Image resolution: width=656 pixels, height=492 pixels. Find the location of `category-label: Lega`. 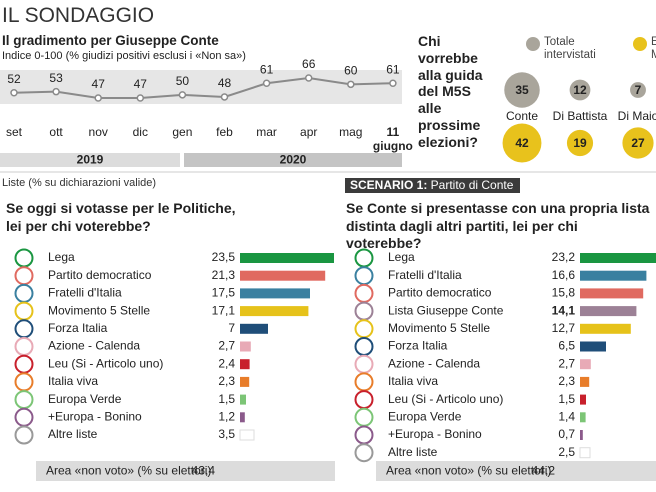

category-label: Lega is located at coordinates (401, 257).